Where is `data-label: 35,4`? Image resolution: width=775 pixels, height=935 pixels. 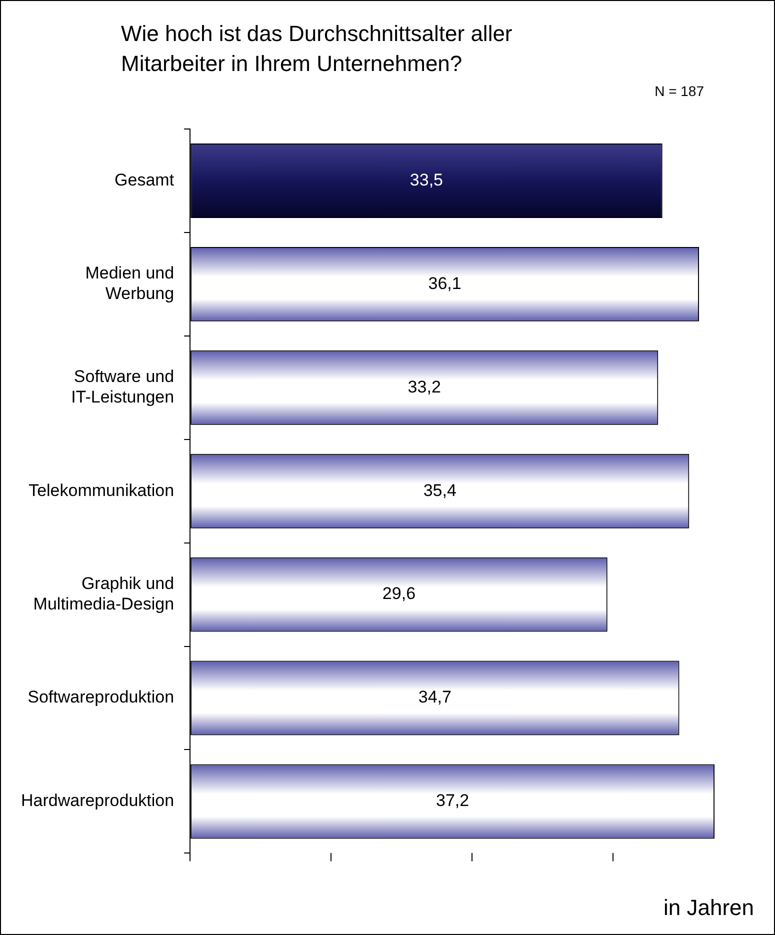
data-label: 35,4 is located at coordinates (439, 490).